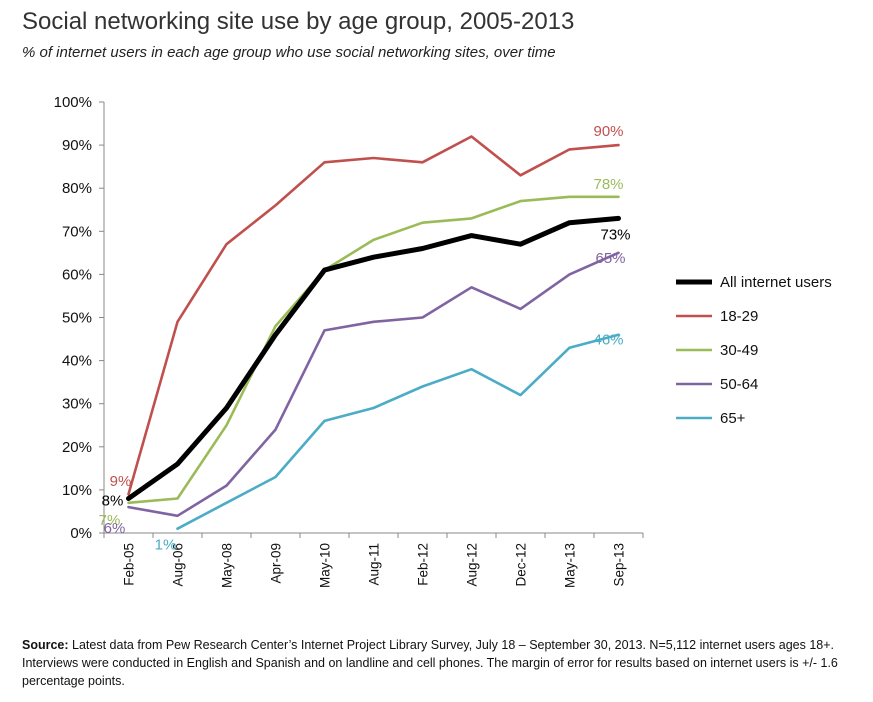  I want to click on start-label-50-64: 6%, so click(115, 528).